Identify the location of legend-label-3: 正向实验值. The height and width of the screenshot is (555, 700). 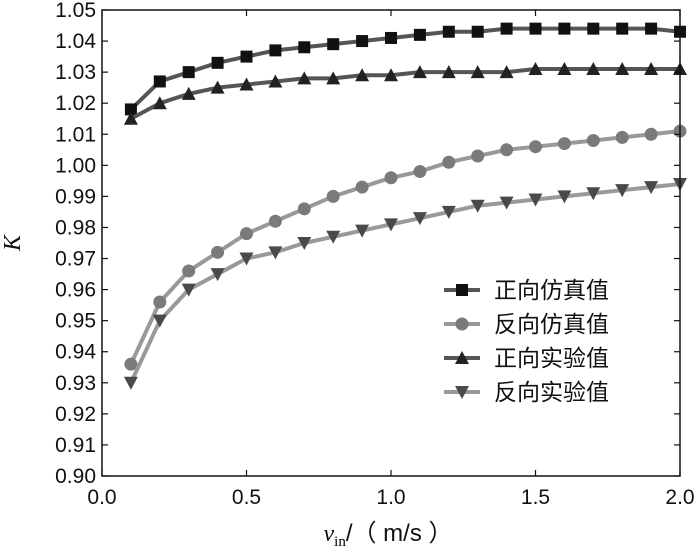
(551, 359).